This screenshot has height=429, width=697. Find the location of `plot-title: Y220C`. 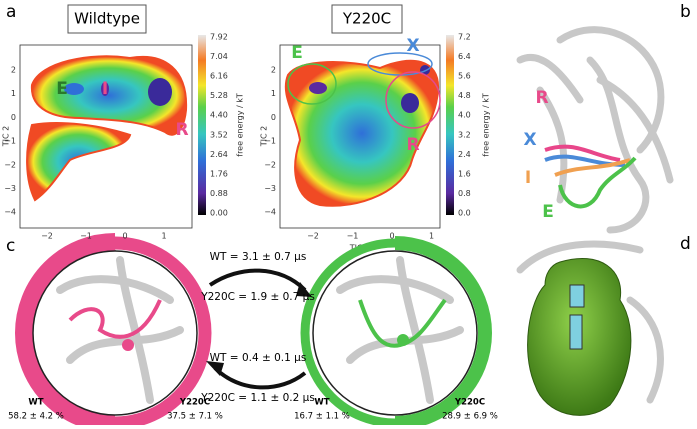

plot-title: Y220C is located at coordinates (366, 19).